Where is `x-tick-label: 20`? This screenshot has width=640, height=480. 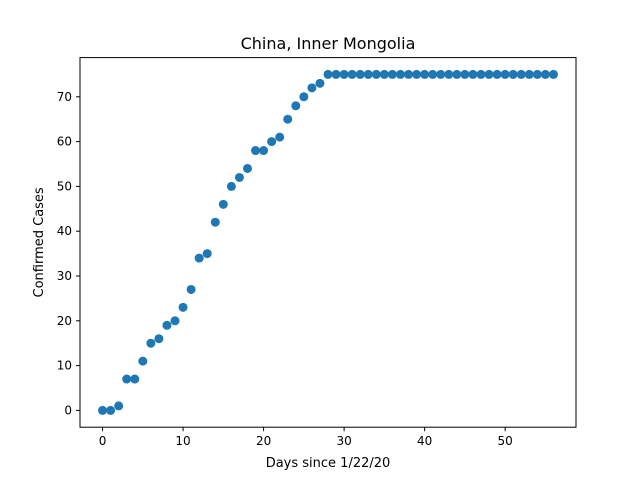
x-tick-label: 20 is located at coordinates (263, 441).